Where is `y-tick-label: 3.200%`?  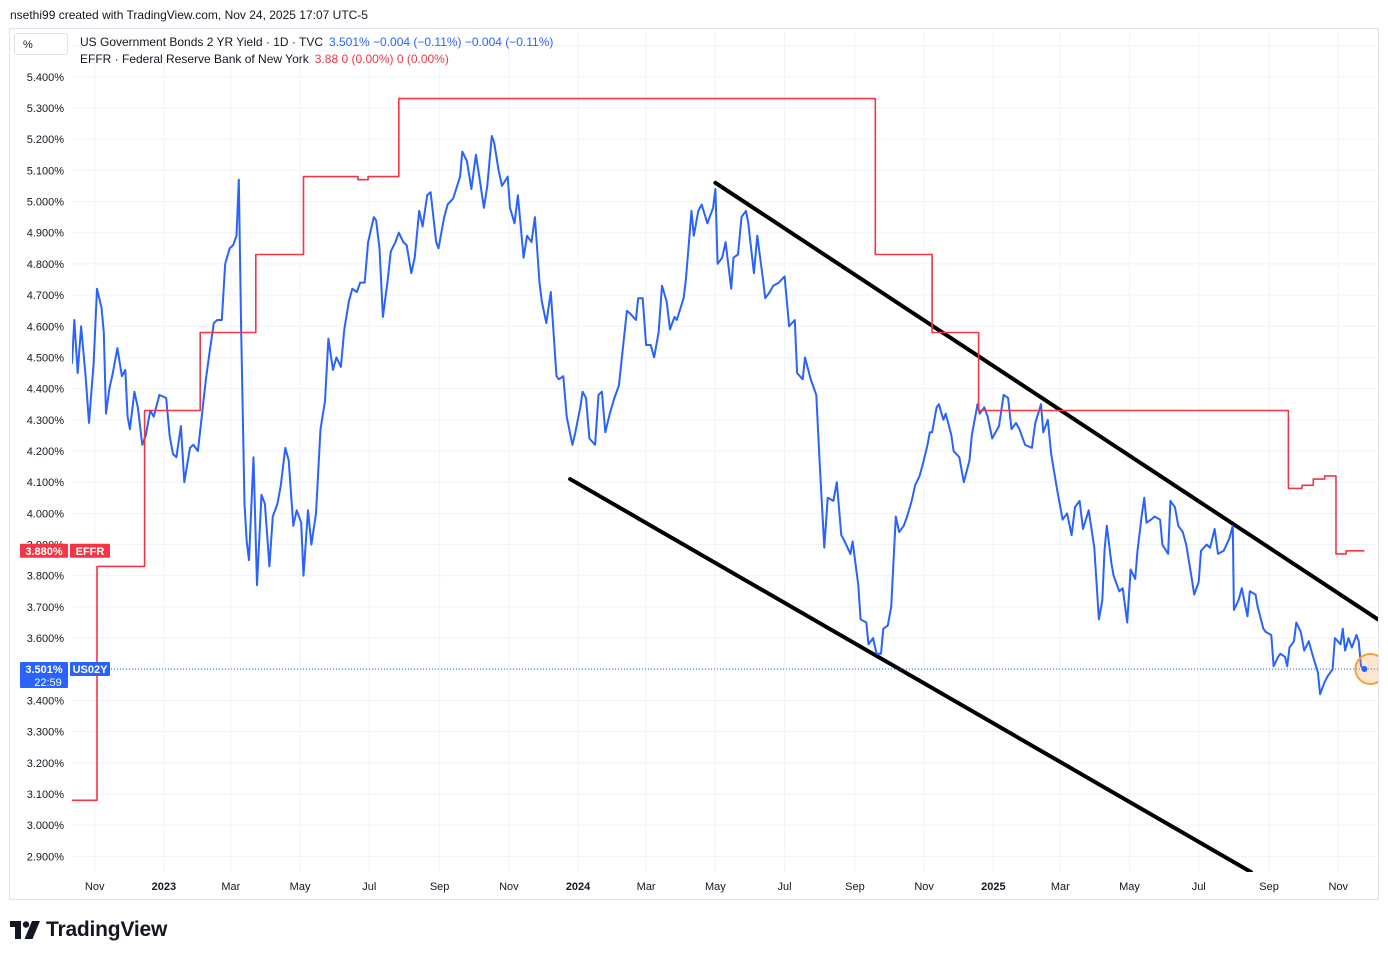 y-tick-label: 3.200% is located at coordinates (46, 764).